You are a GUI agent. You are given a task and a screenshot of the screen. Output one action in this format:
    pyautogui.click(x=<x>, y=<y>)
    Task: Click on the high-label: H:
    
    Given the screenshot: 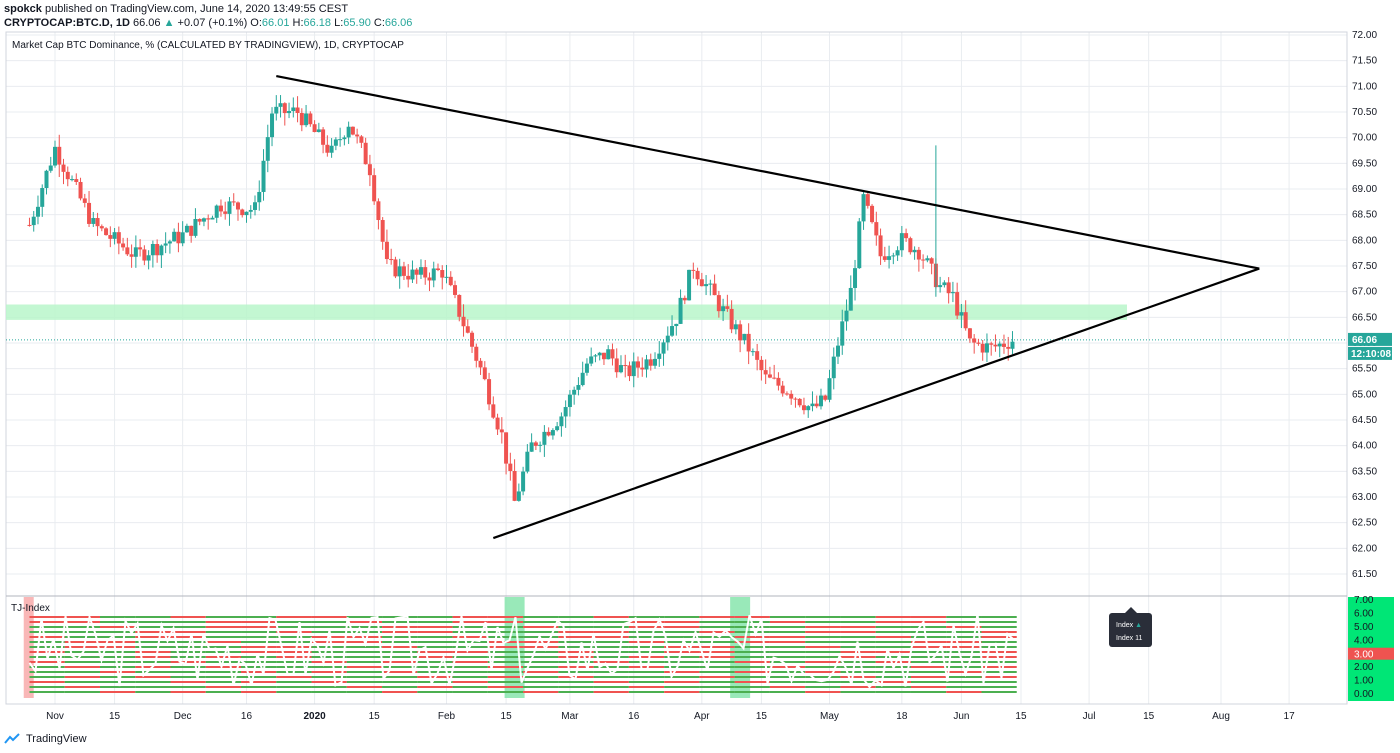 What is the action you would take?
    pyautogui.click(x=298, y=23)
    